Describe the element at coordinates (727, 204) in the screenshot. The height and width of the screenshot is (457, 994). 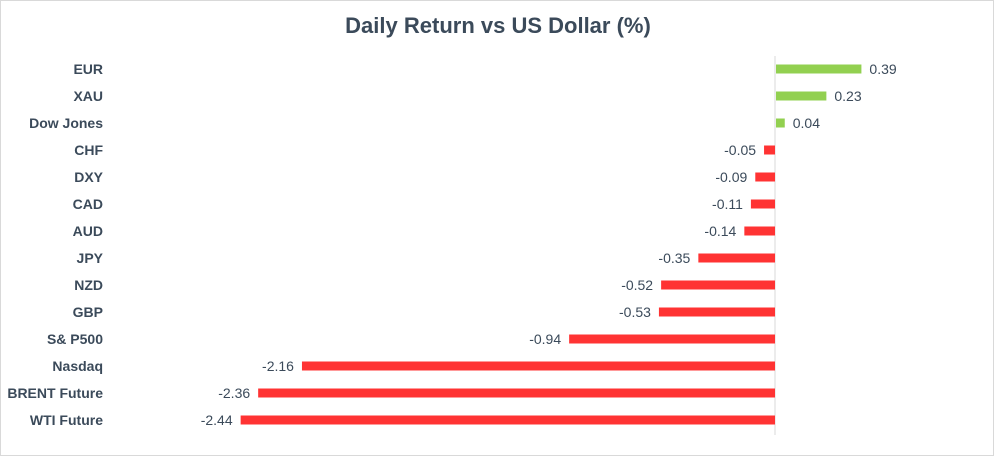
I see `data-label: -0.11` at that location.